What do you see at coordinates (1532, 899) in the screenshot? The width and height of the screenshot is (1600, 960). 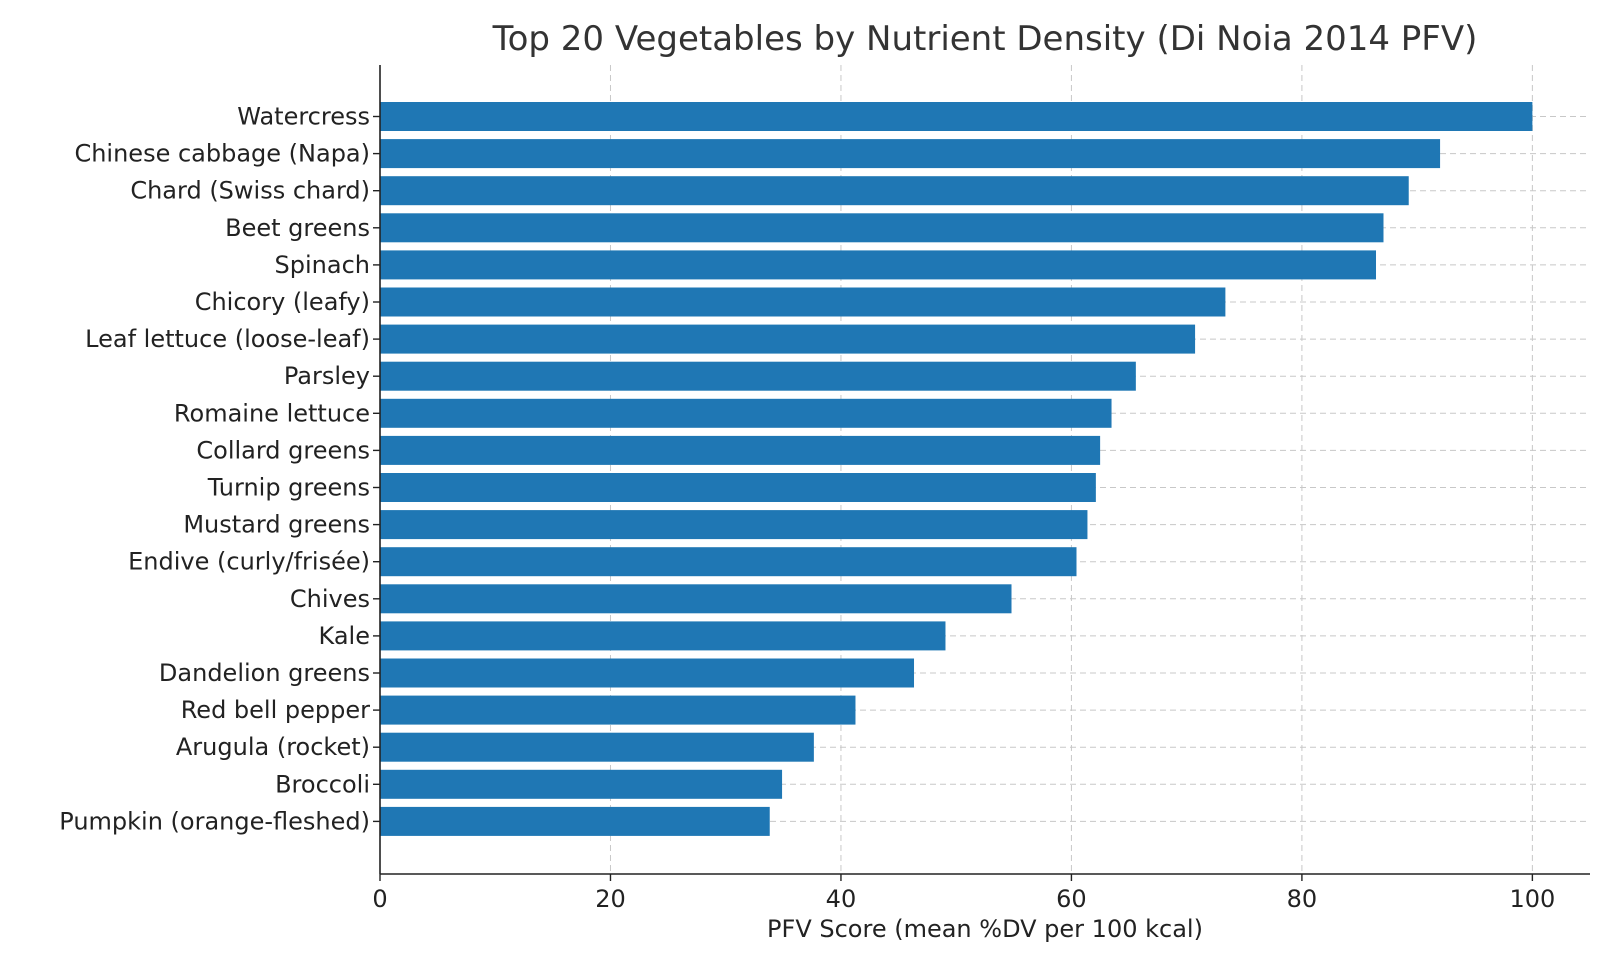 I see `x-tick-label: 100` at bounding box center [1532, 899].